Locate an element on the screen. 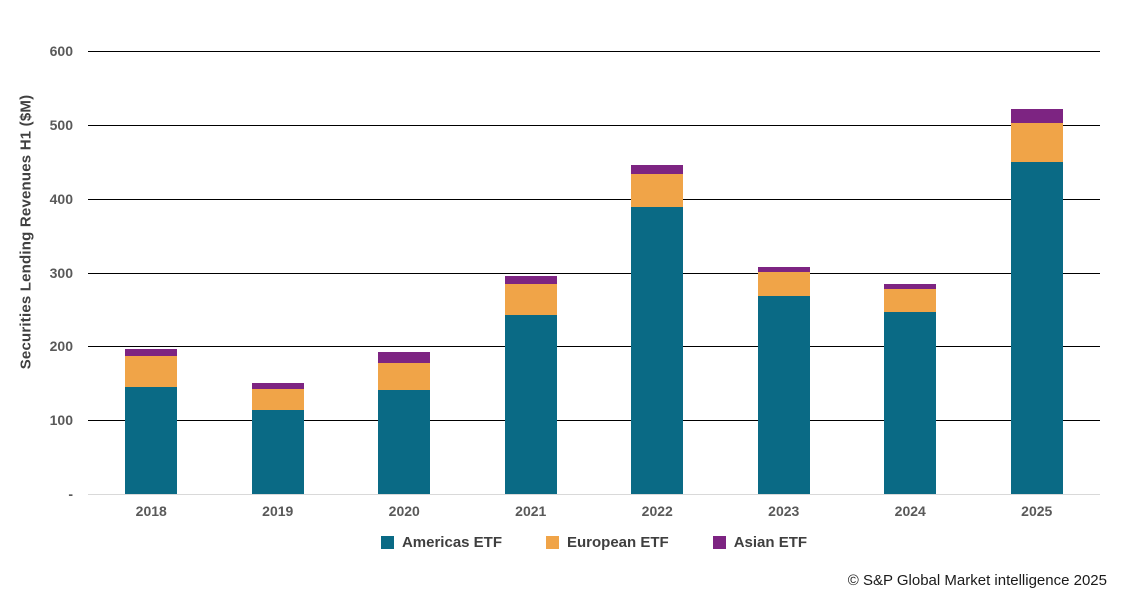 Image resolution: width=1129 pixels, height=606 pixels. bar-segment-2024-european-etf is located at coordinates (910, 300).